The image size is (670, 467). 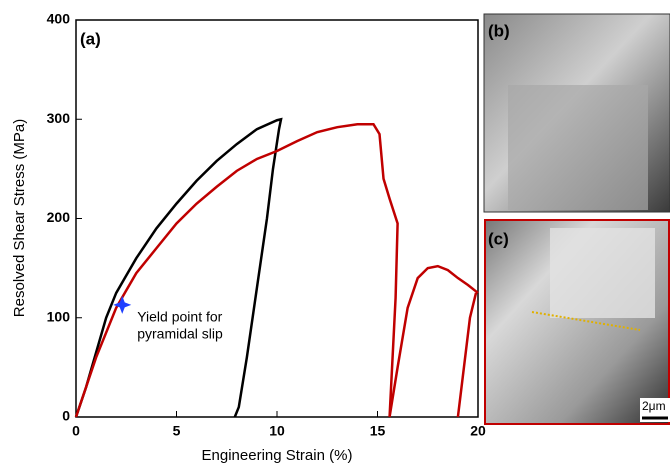 What do you see at coordinates (122, 304) in the screenshot?
I see `yield-marker` at bounding box center [122, 304].